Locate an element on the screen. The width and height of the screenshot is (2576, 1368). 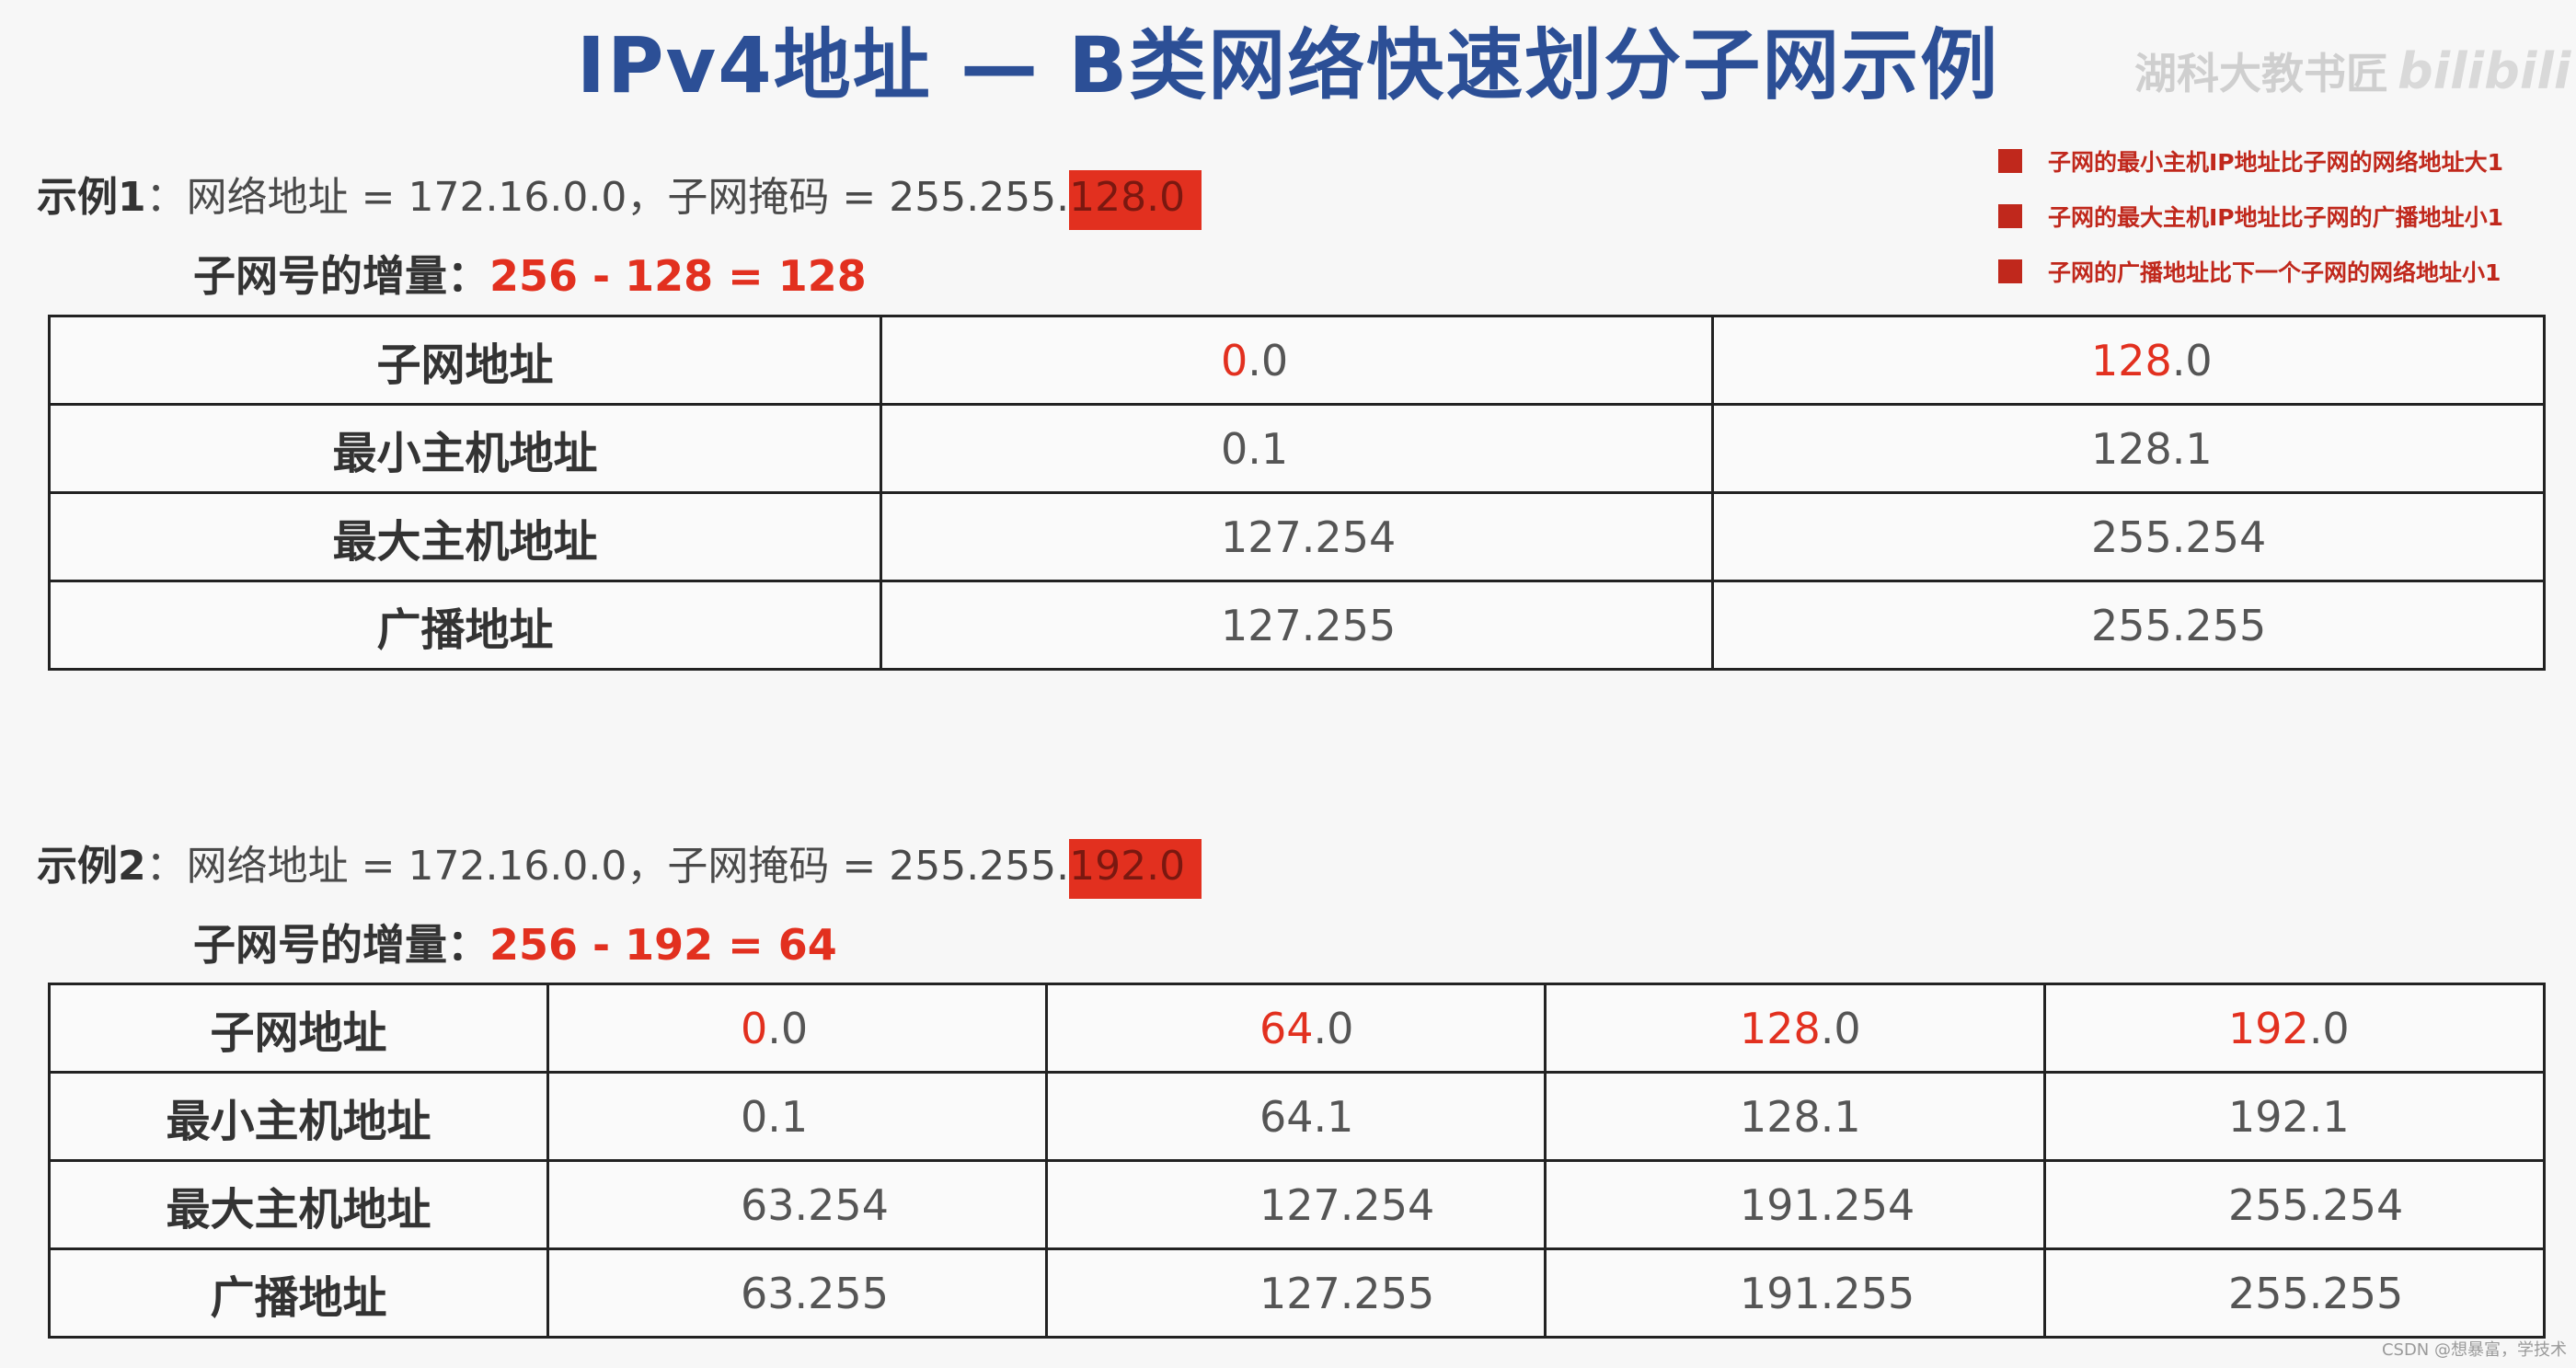
legend-item: 子网的最大主机IP地址比子网的广播地址小1 is located at coordinates (2250, 217).